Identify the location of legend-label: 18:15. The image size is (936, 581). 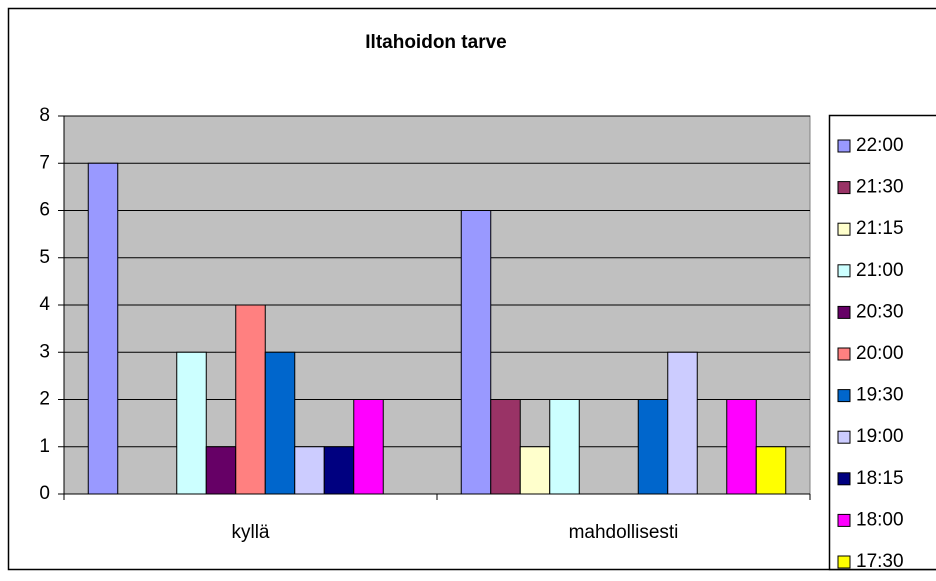
(880, 478).